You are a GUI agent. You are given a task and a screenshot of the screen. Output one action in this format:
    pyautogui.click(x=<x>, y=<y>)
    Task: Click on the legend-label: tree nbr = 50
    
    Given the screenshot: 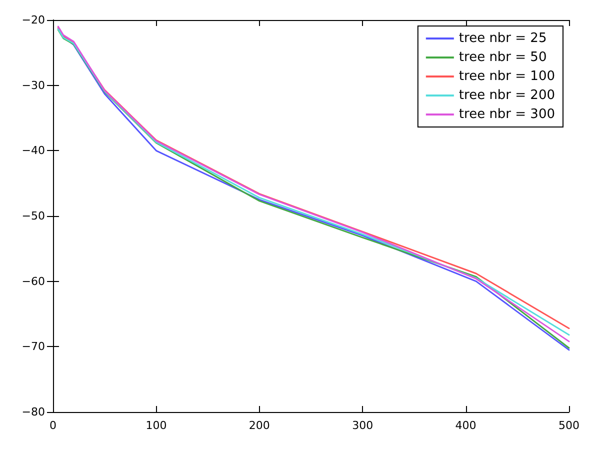 What is the action you would take?
    pyautogui.click(x=502, y=57)
    